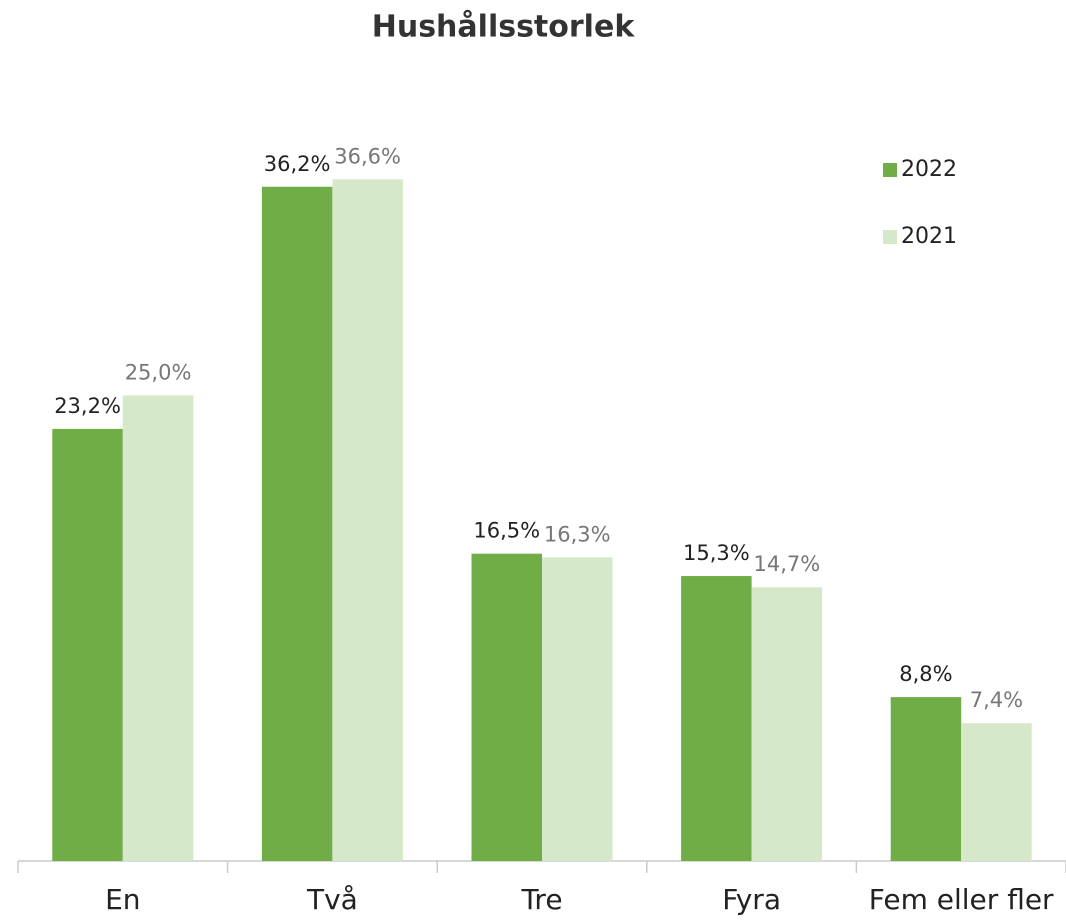  Describe the element at coordinates (506, 531) in the screenshot. I see `data-label: 16,5%` at that location.